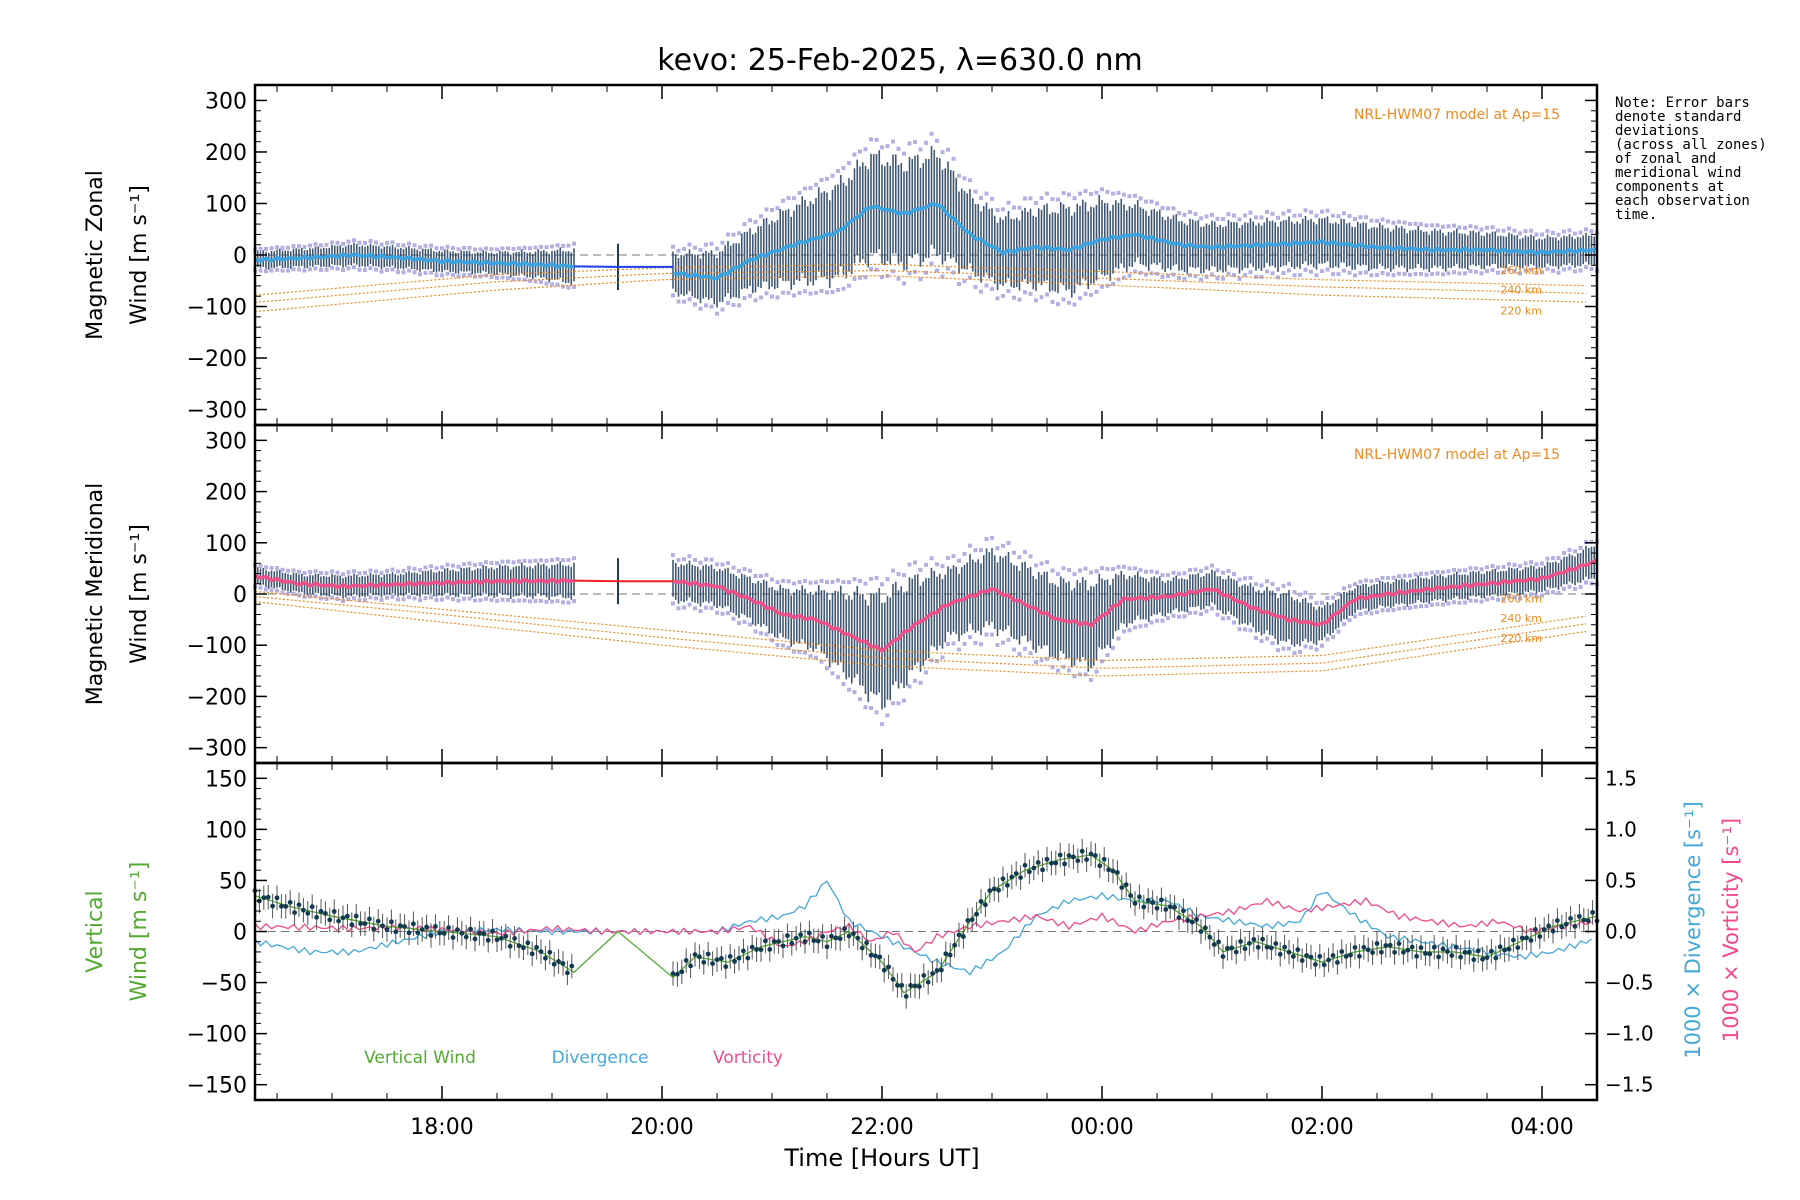 Image resolution: width=1800 pixels, height=1200 pixels. I want to click on note-line: time., so click(1636, 215).